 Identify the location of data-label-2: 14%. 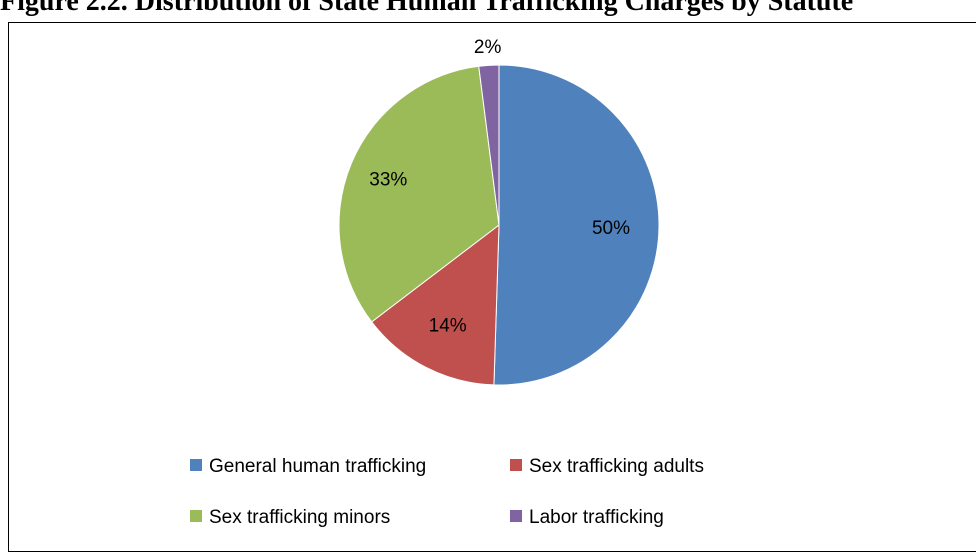
(448, 326).